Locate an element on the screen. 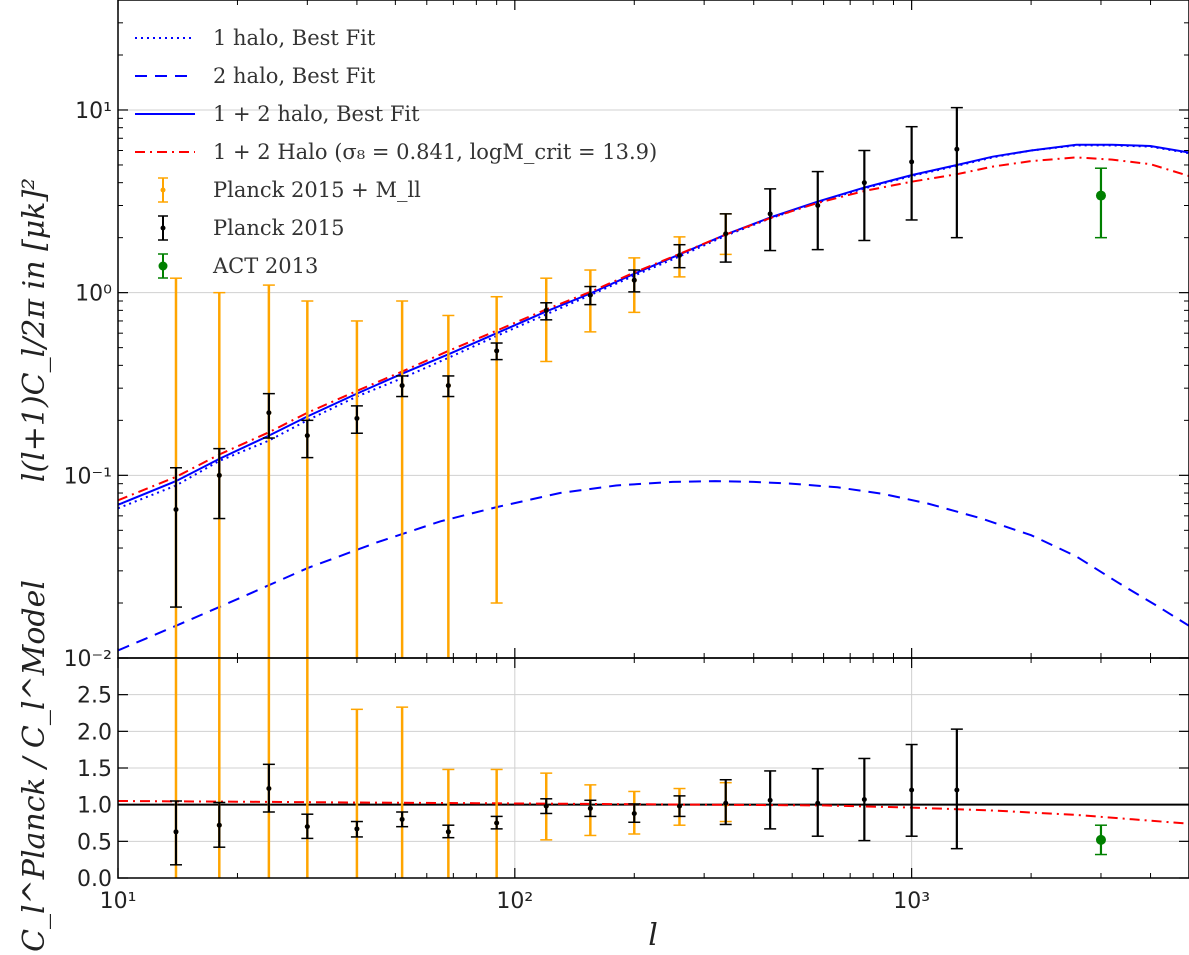 This screenshot has height=955, width=1189. ratio-y-tick-label: 1.0 is located at coordinates (94, 806).